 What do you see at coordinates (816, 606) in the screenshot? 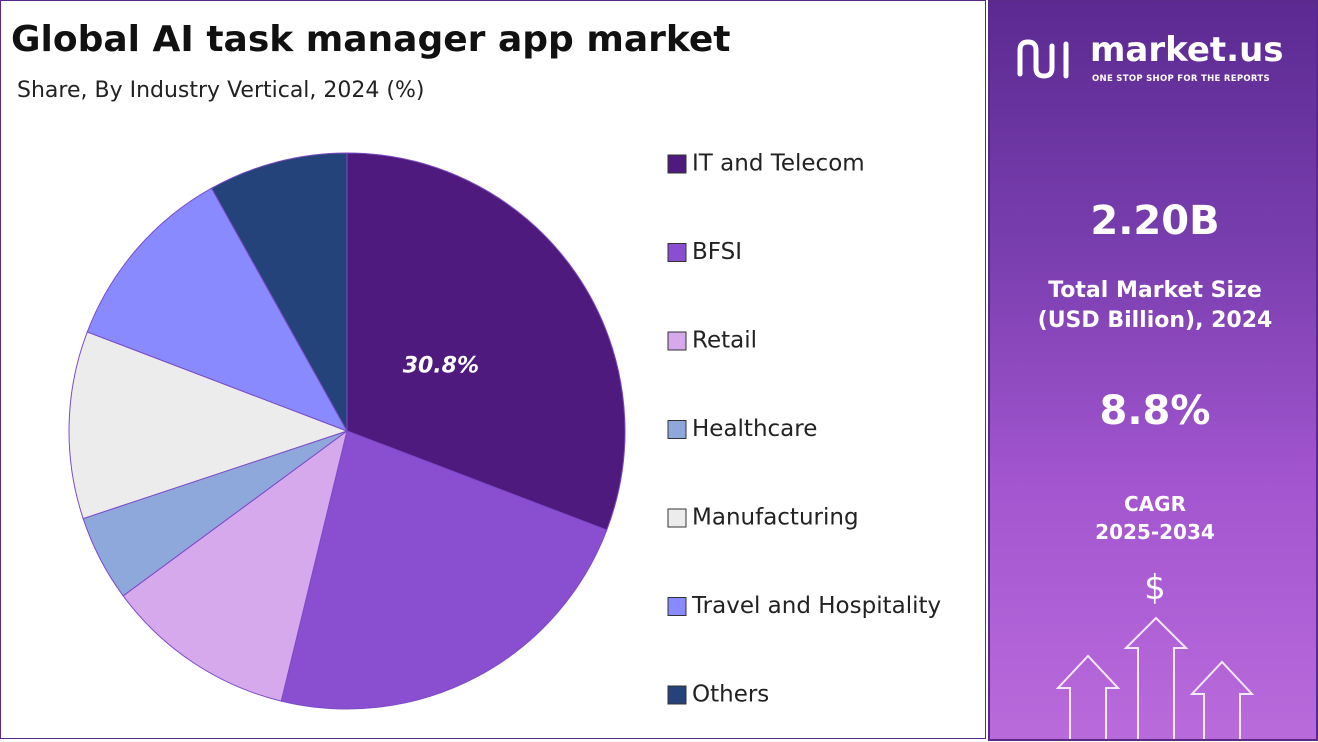
I see `legend-label: Travel and Hospitality` at bounding box center [816, 606].